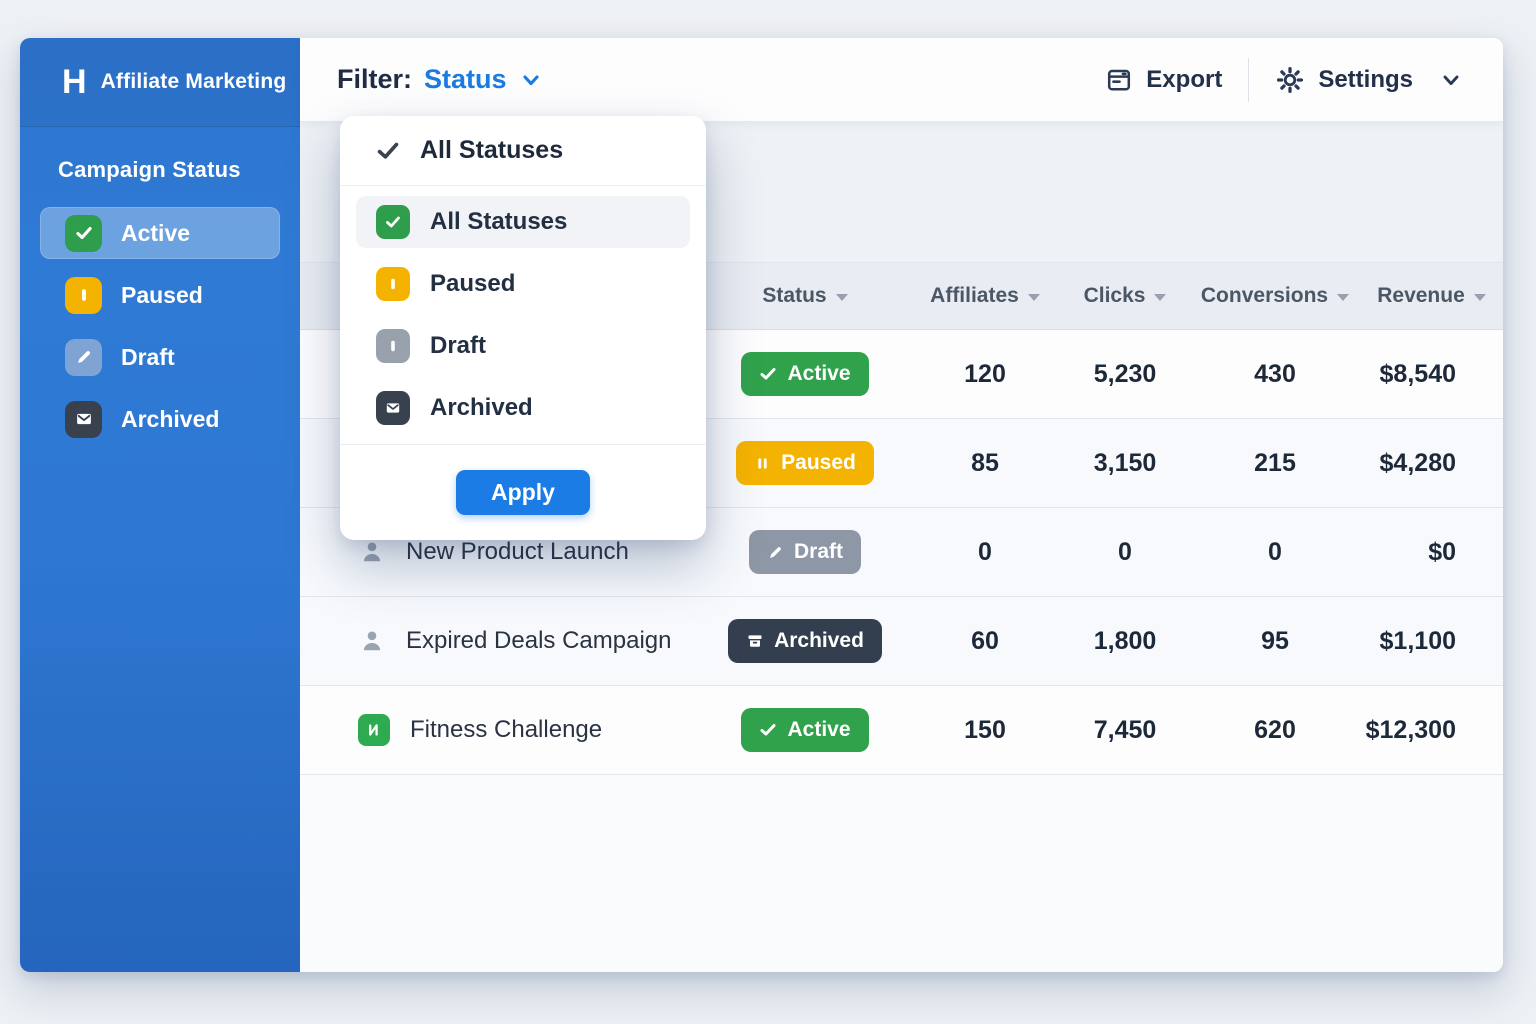 The image size is (1536, 1024). I want to click on apply-button: Apply, so click(523, 492).